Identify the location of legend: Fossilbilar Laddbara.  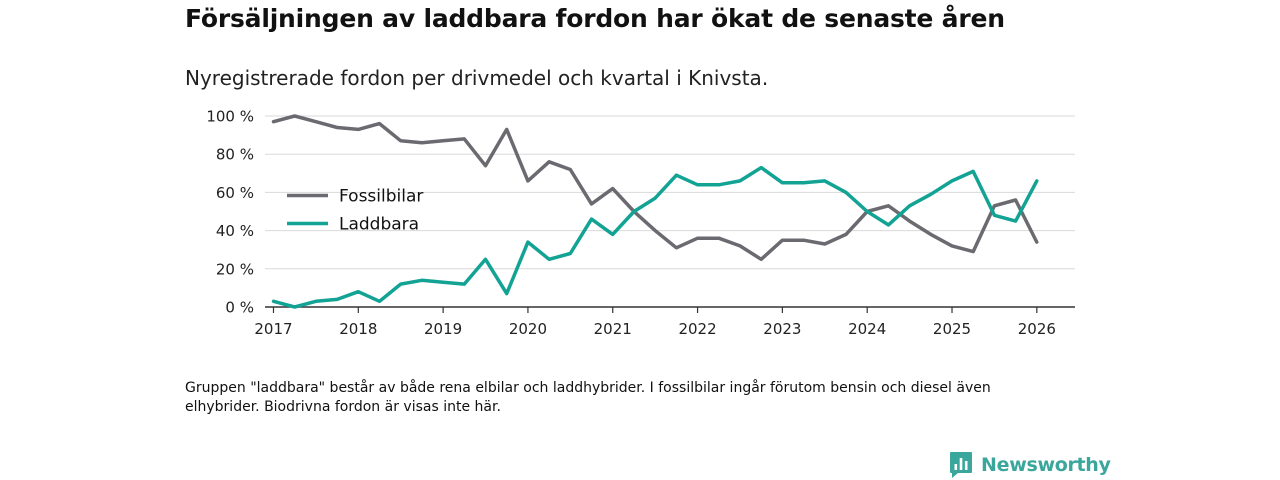
(355, 211).